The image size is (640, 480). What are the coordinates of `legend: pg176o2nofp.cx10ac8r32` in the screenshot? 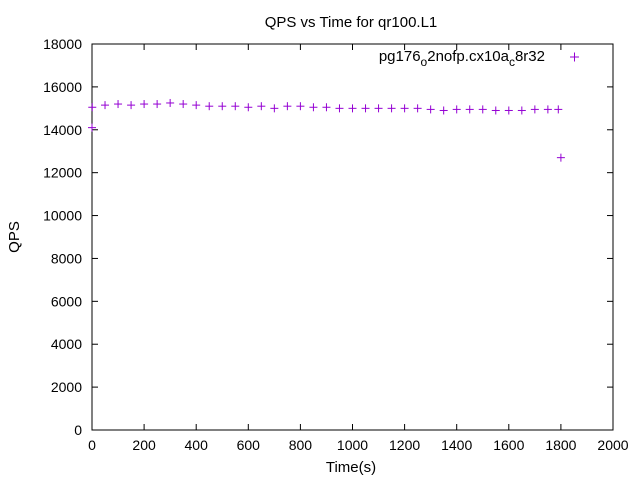 It's located at (479, 58).